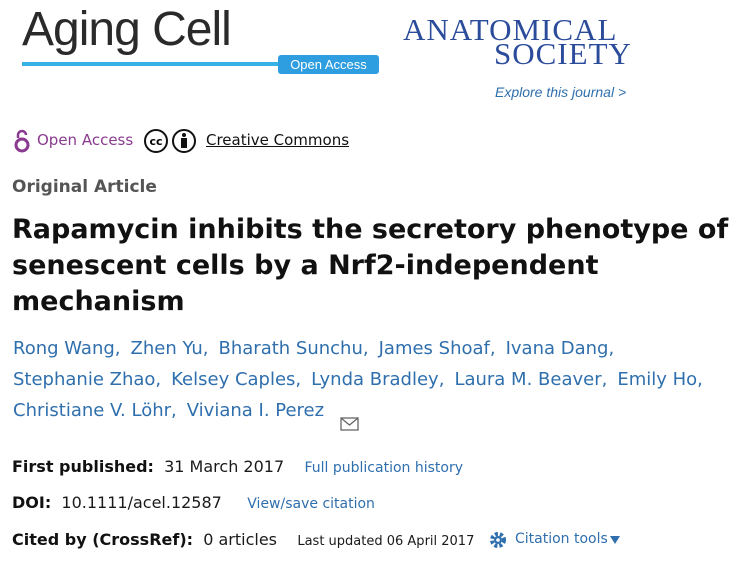 The height and width of the screenshot is (561, 740). What do you see at coordinates (386, 541) in the screenshot?
I see `last-updated: Last updated 06 April 2017` at bounding box center [386, 541].